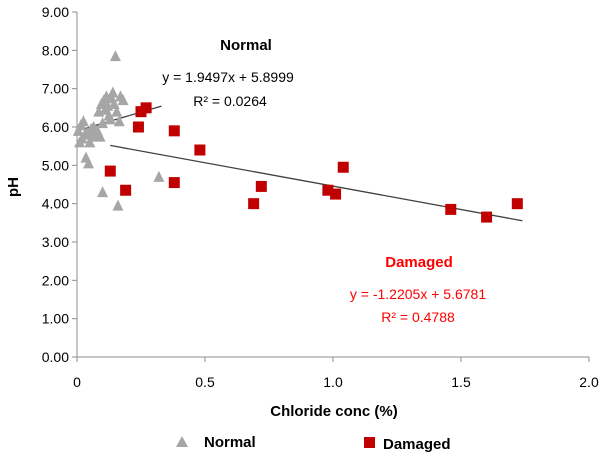 The height and width of the screenshot is (456, 602). I want to click on y-tick-label: 6.00, so click(55, 127).